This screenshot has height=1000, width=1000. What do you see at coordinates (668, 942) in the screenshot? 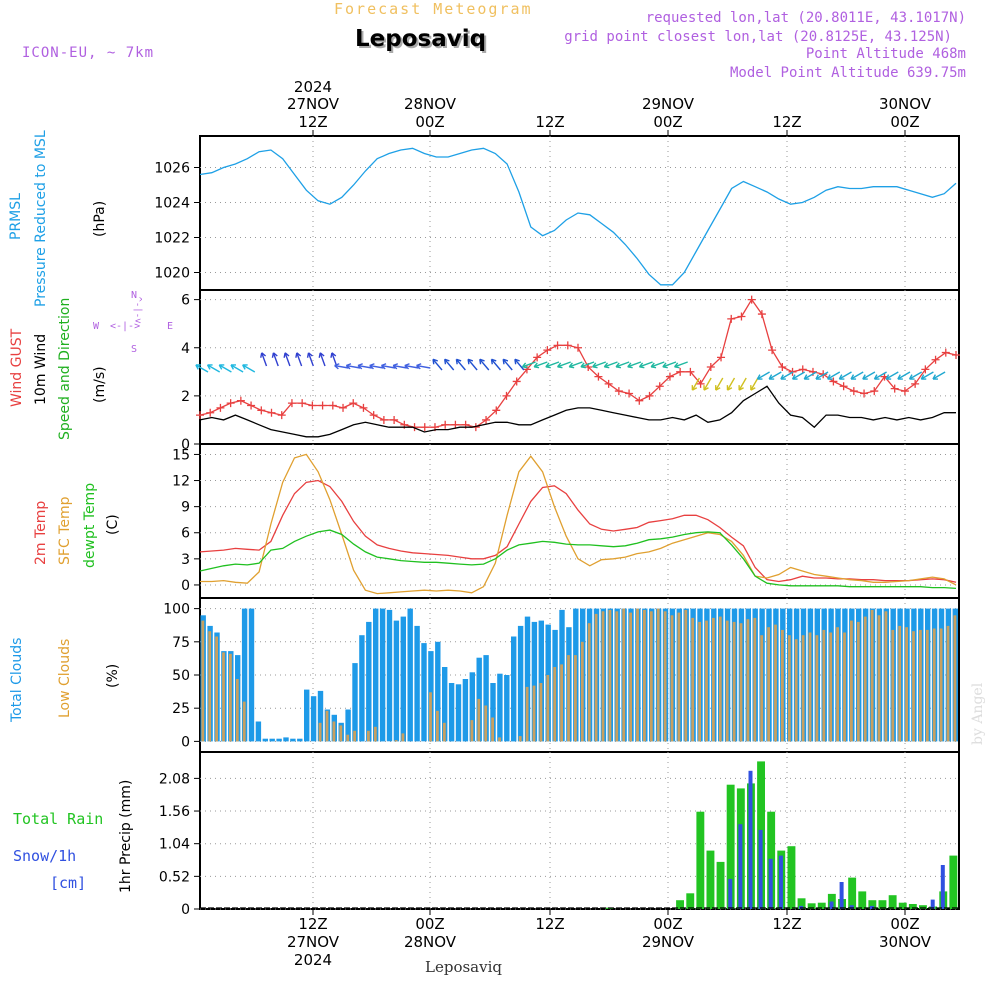
I see `bottom-day-label: 29NOV` at bounding box center [668, 942].